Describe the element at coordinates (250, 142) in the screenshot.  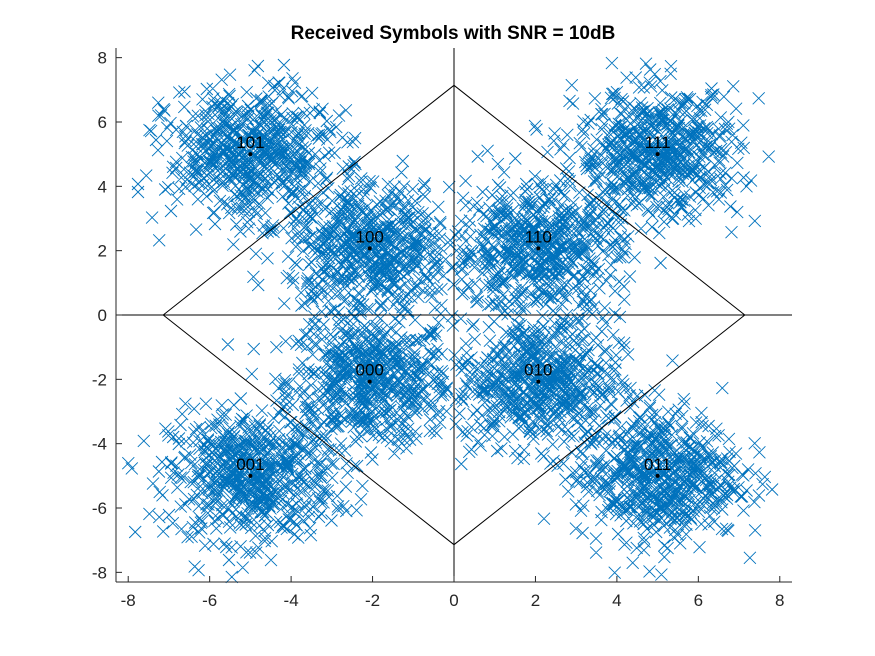
I see `symbol-label-101: 101` at that location.